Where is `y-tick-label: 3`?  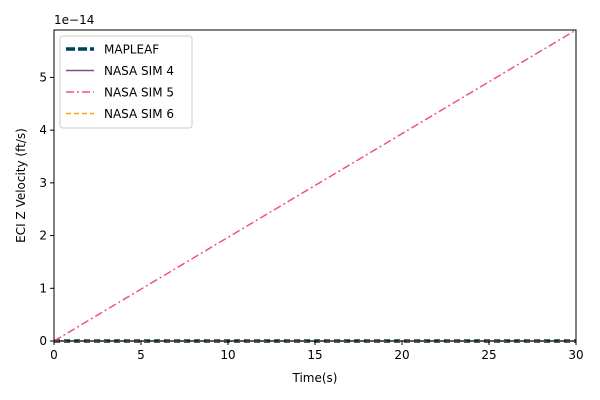 y-tick-label: 3 is located at coordinates (43, 183).